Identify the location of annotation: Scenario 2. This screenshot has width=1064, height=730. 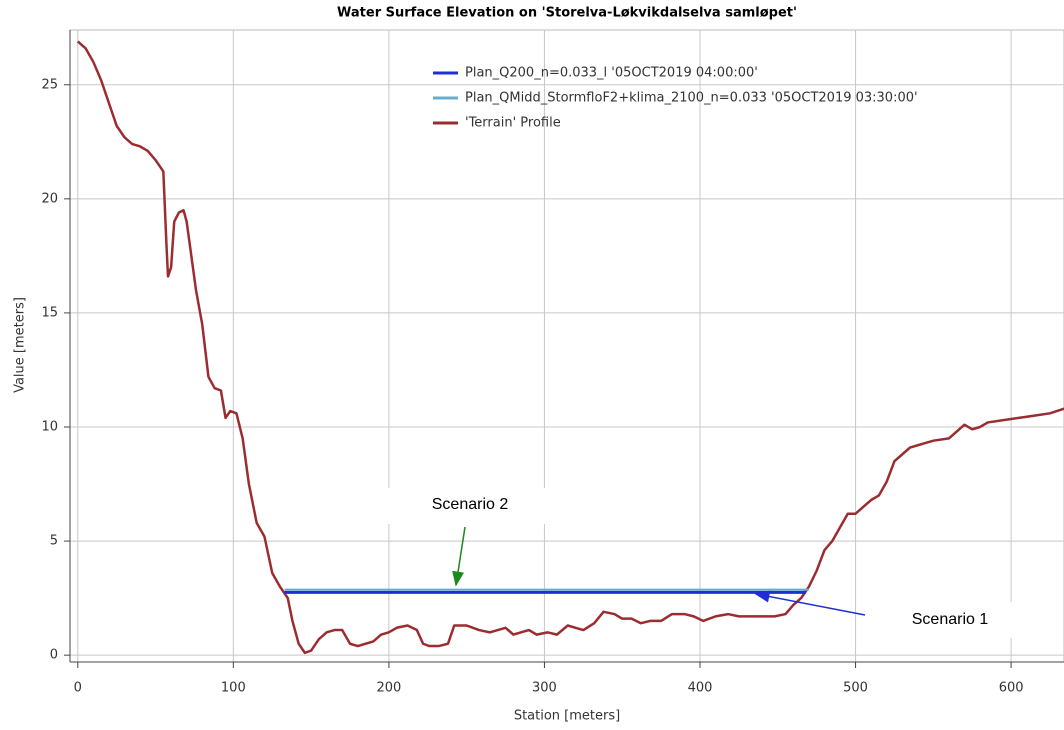
(470, 504).